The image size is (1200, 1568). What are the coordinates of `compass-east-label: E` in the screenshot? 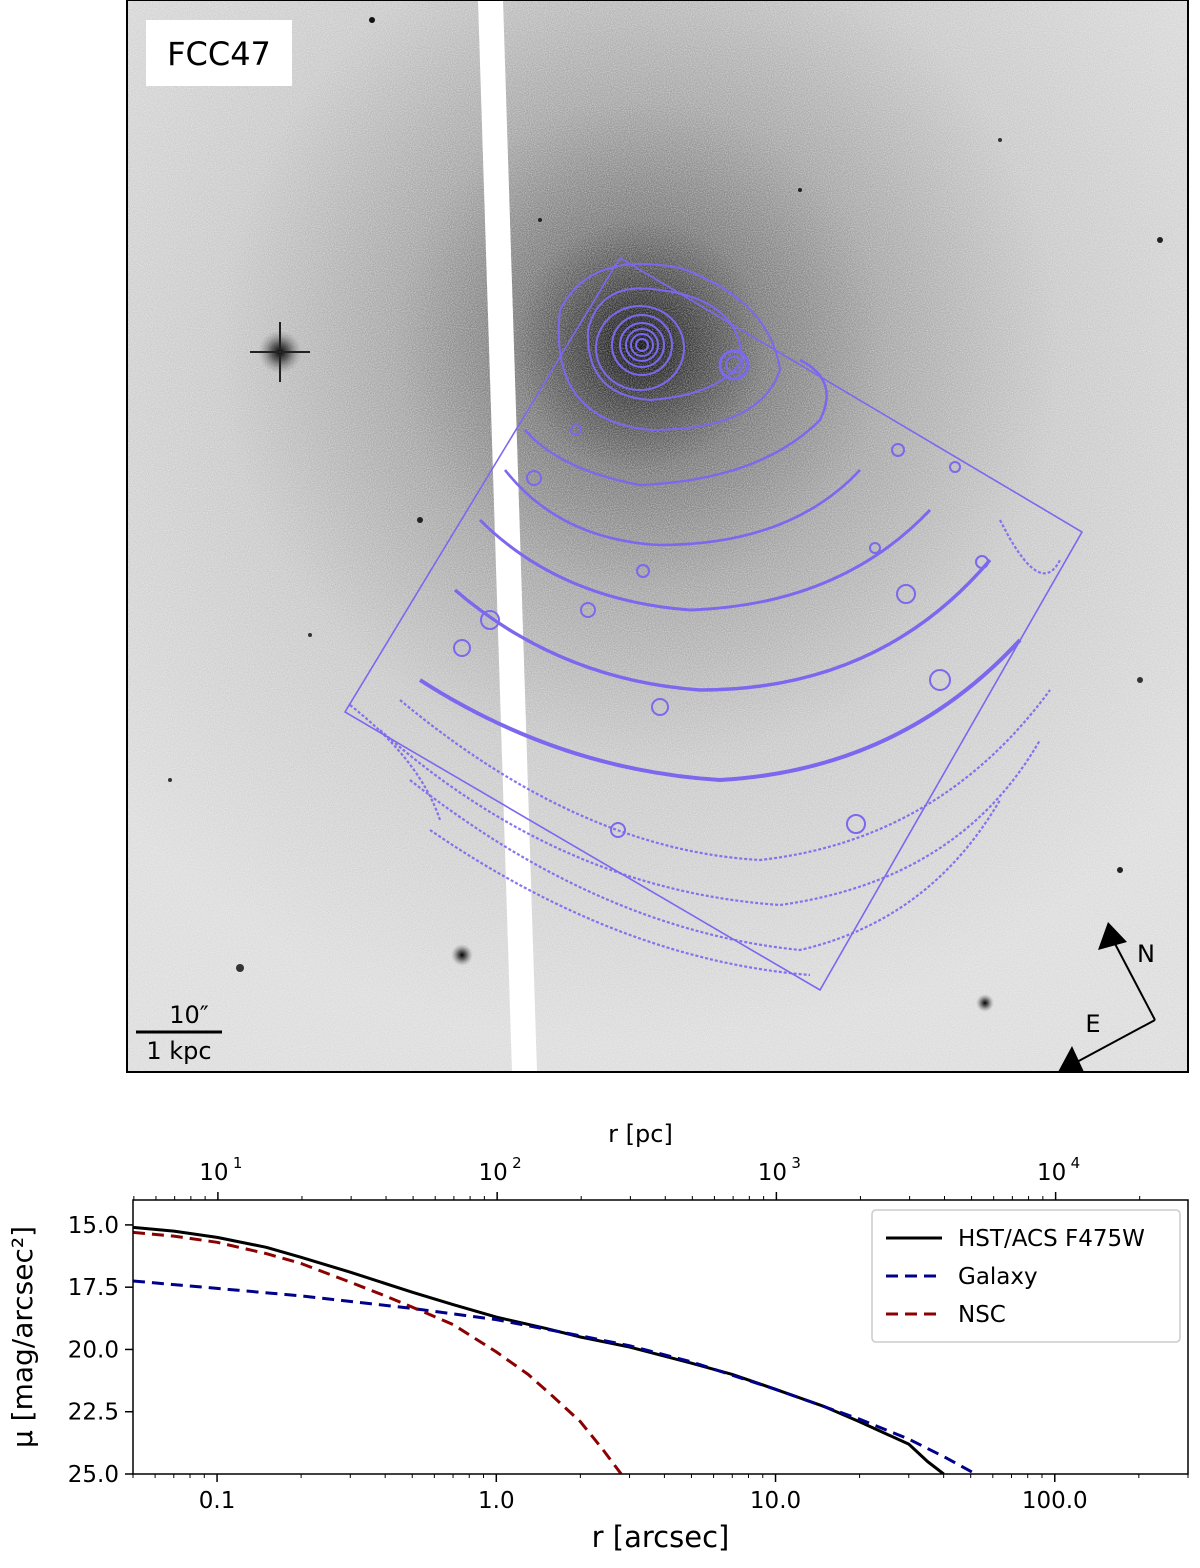 It's located at (1092, 1024).